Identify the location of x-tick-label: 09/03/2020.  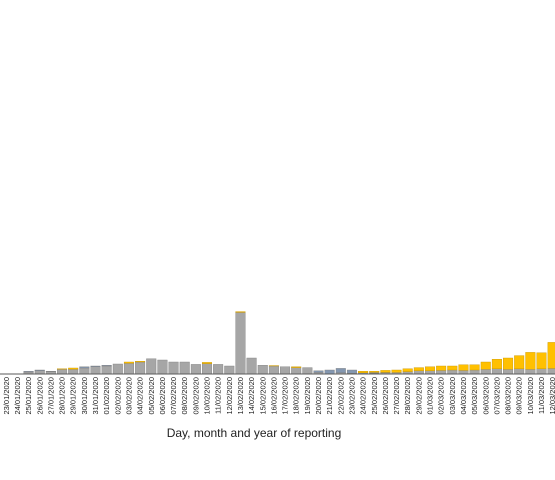
(519, 396).